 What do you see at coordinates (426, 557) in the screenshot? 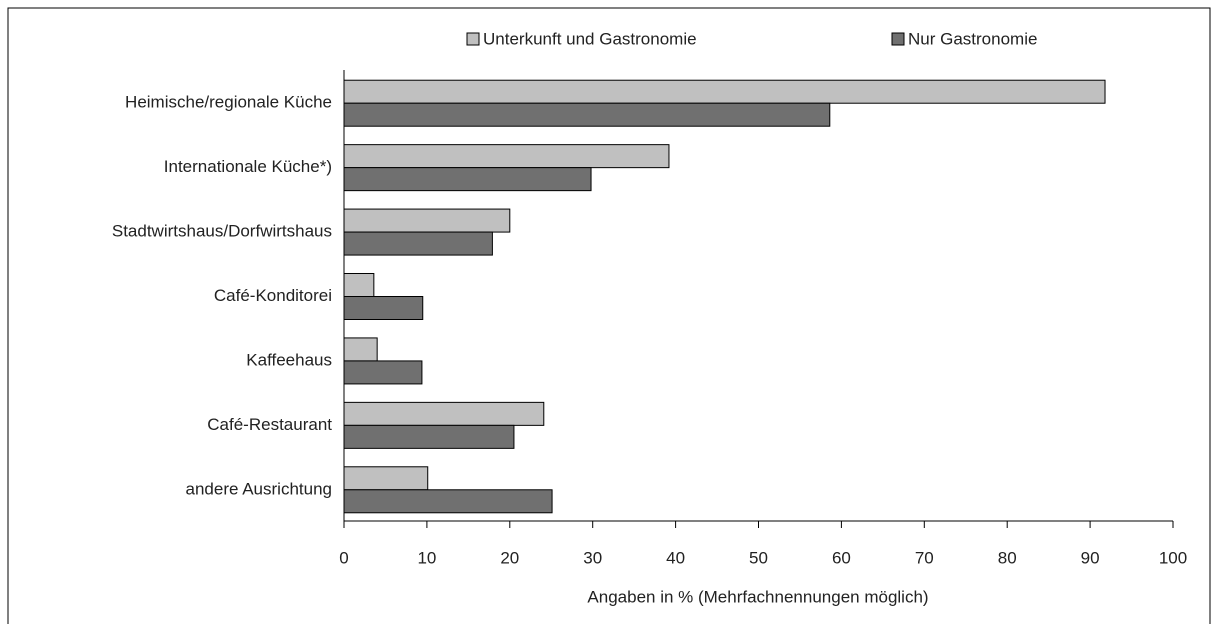
I see `x-tick-label: 10` at bounding box center [426, 557].